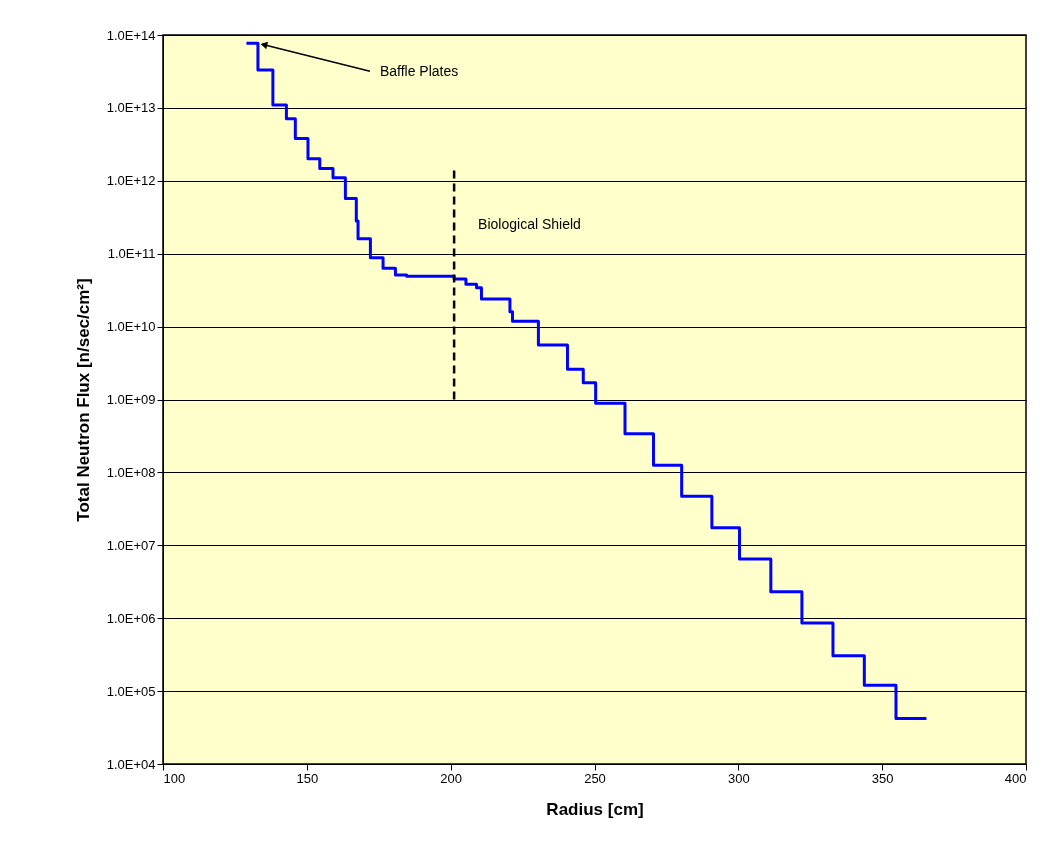  What do you see at coordinates (174, 778) in the screenshot?
I see `x-tick-label: 100` at bounding box center [174, 778].